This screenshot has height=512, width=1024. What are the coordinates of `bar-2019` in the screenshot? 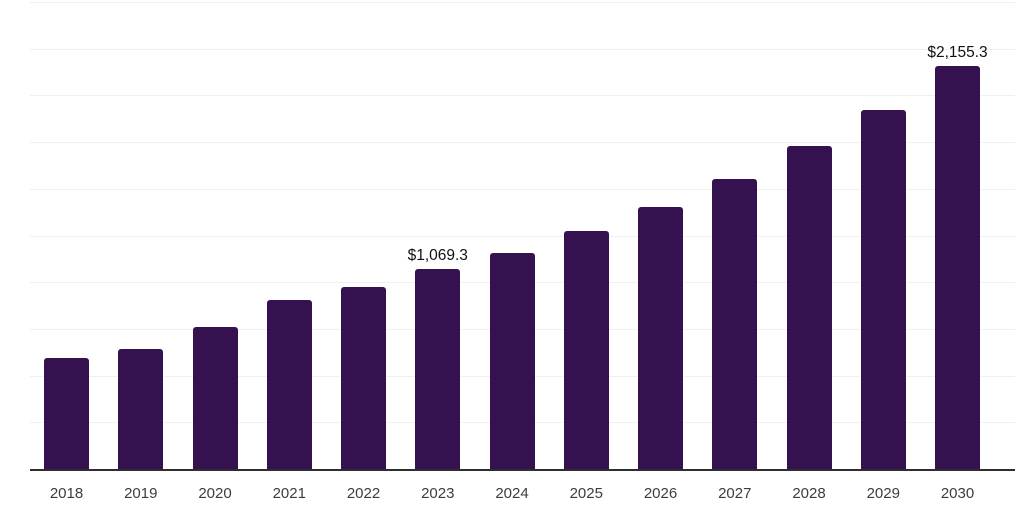 It's located at (141, 409).